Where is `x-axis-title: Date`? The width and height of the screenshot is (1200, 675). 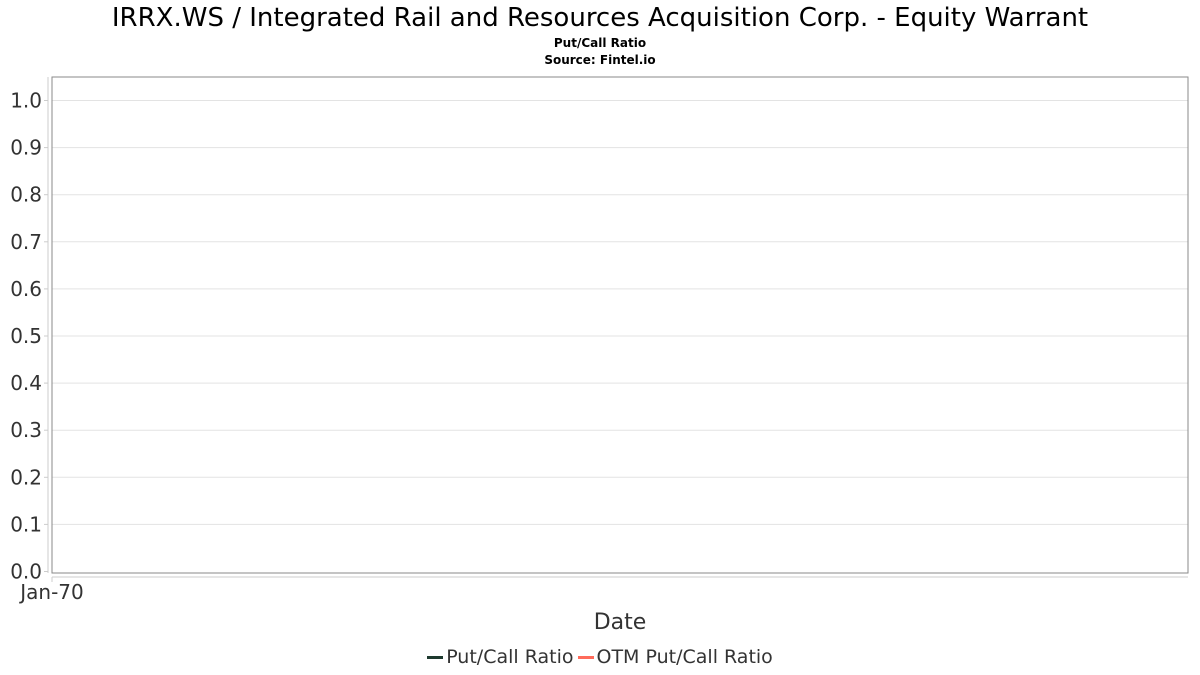 x-axis-title: Date is located at coordinates (620, 622).